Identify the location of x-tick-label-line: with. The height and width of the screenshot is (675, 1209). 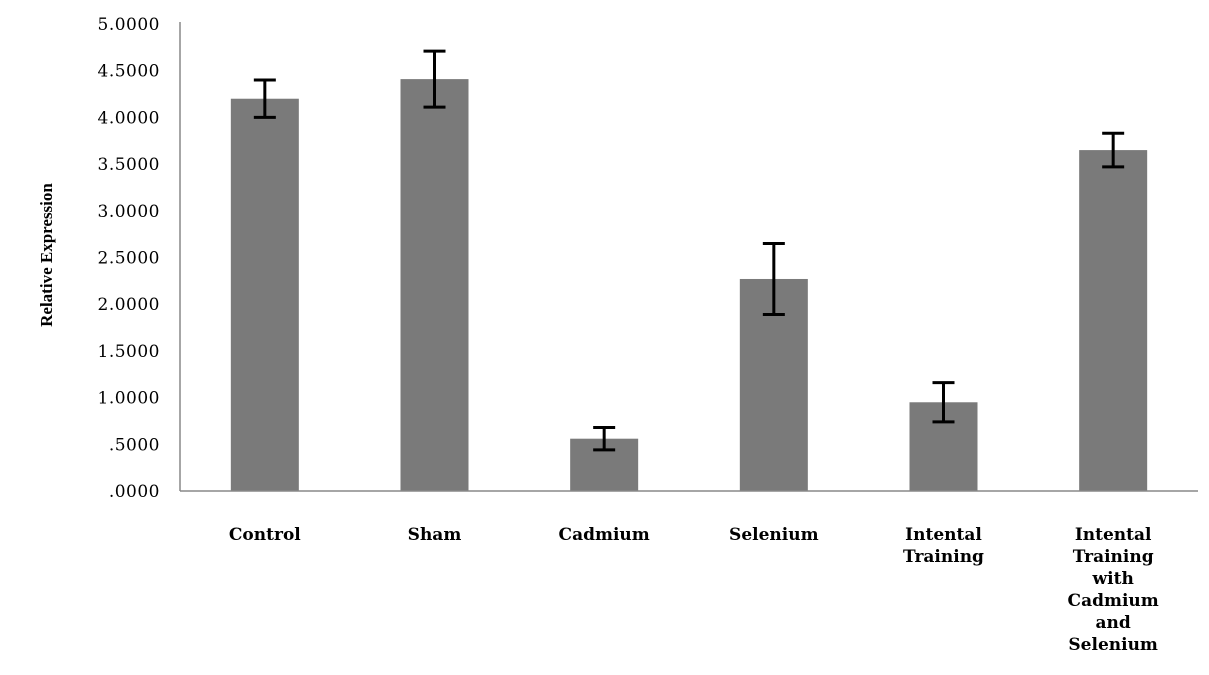
(1113, 579).